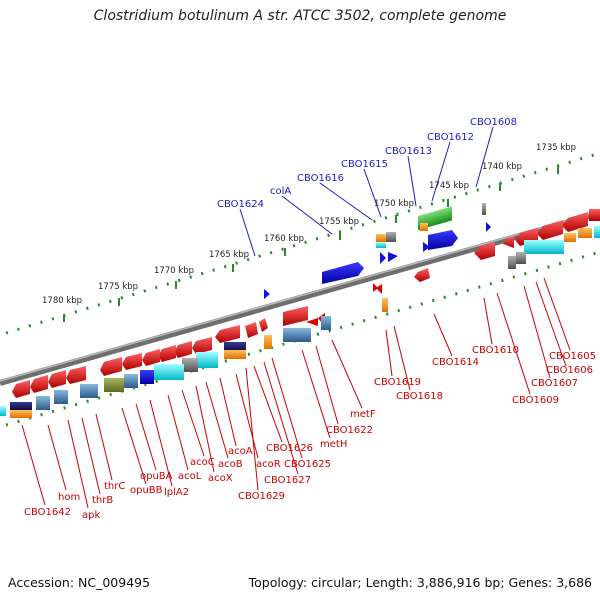 Image resolution: width=600 pixels, height=600 pixels. Describe the element at coordinates (320, 178) in the screenshot. I see `gene-label-top: CBO1616` at that location.